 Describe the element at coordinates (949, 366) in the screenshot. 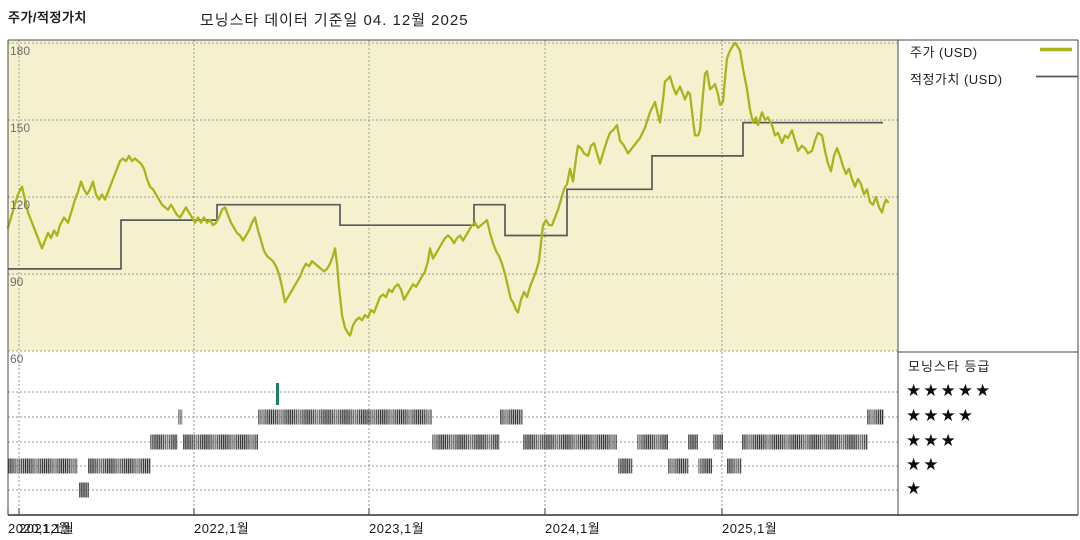

I see `ratings-panel-title: 모닝스타 등급` at that location.